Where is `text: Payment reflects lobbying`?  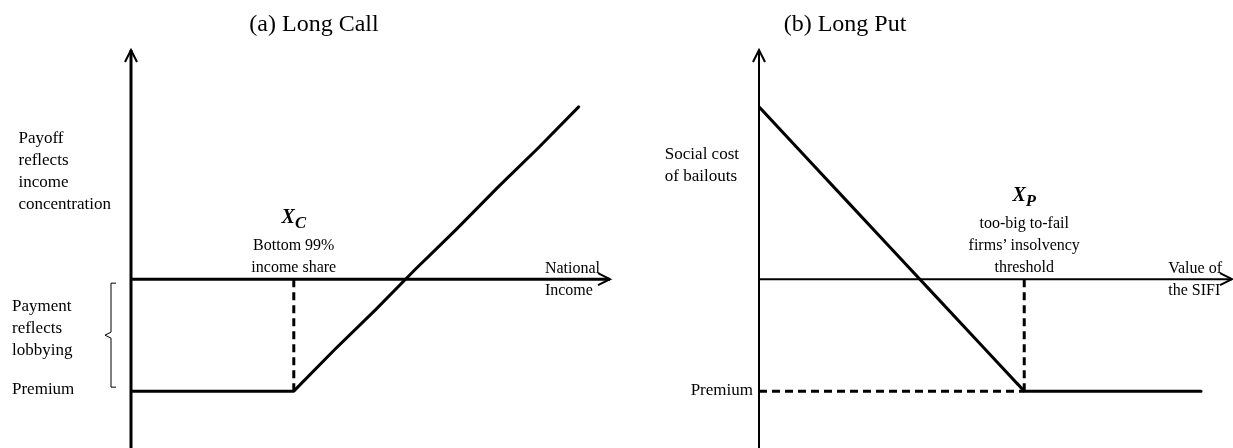
text: Payment reflects lobbying is located at coordinates (42, 328).